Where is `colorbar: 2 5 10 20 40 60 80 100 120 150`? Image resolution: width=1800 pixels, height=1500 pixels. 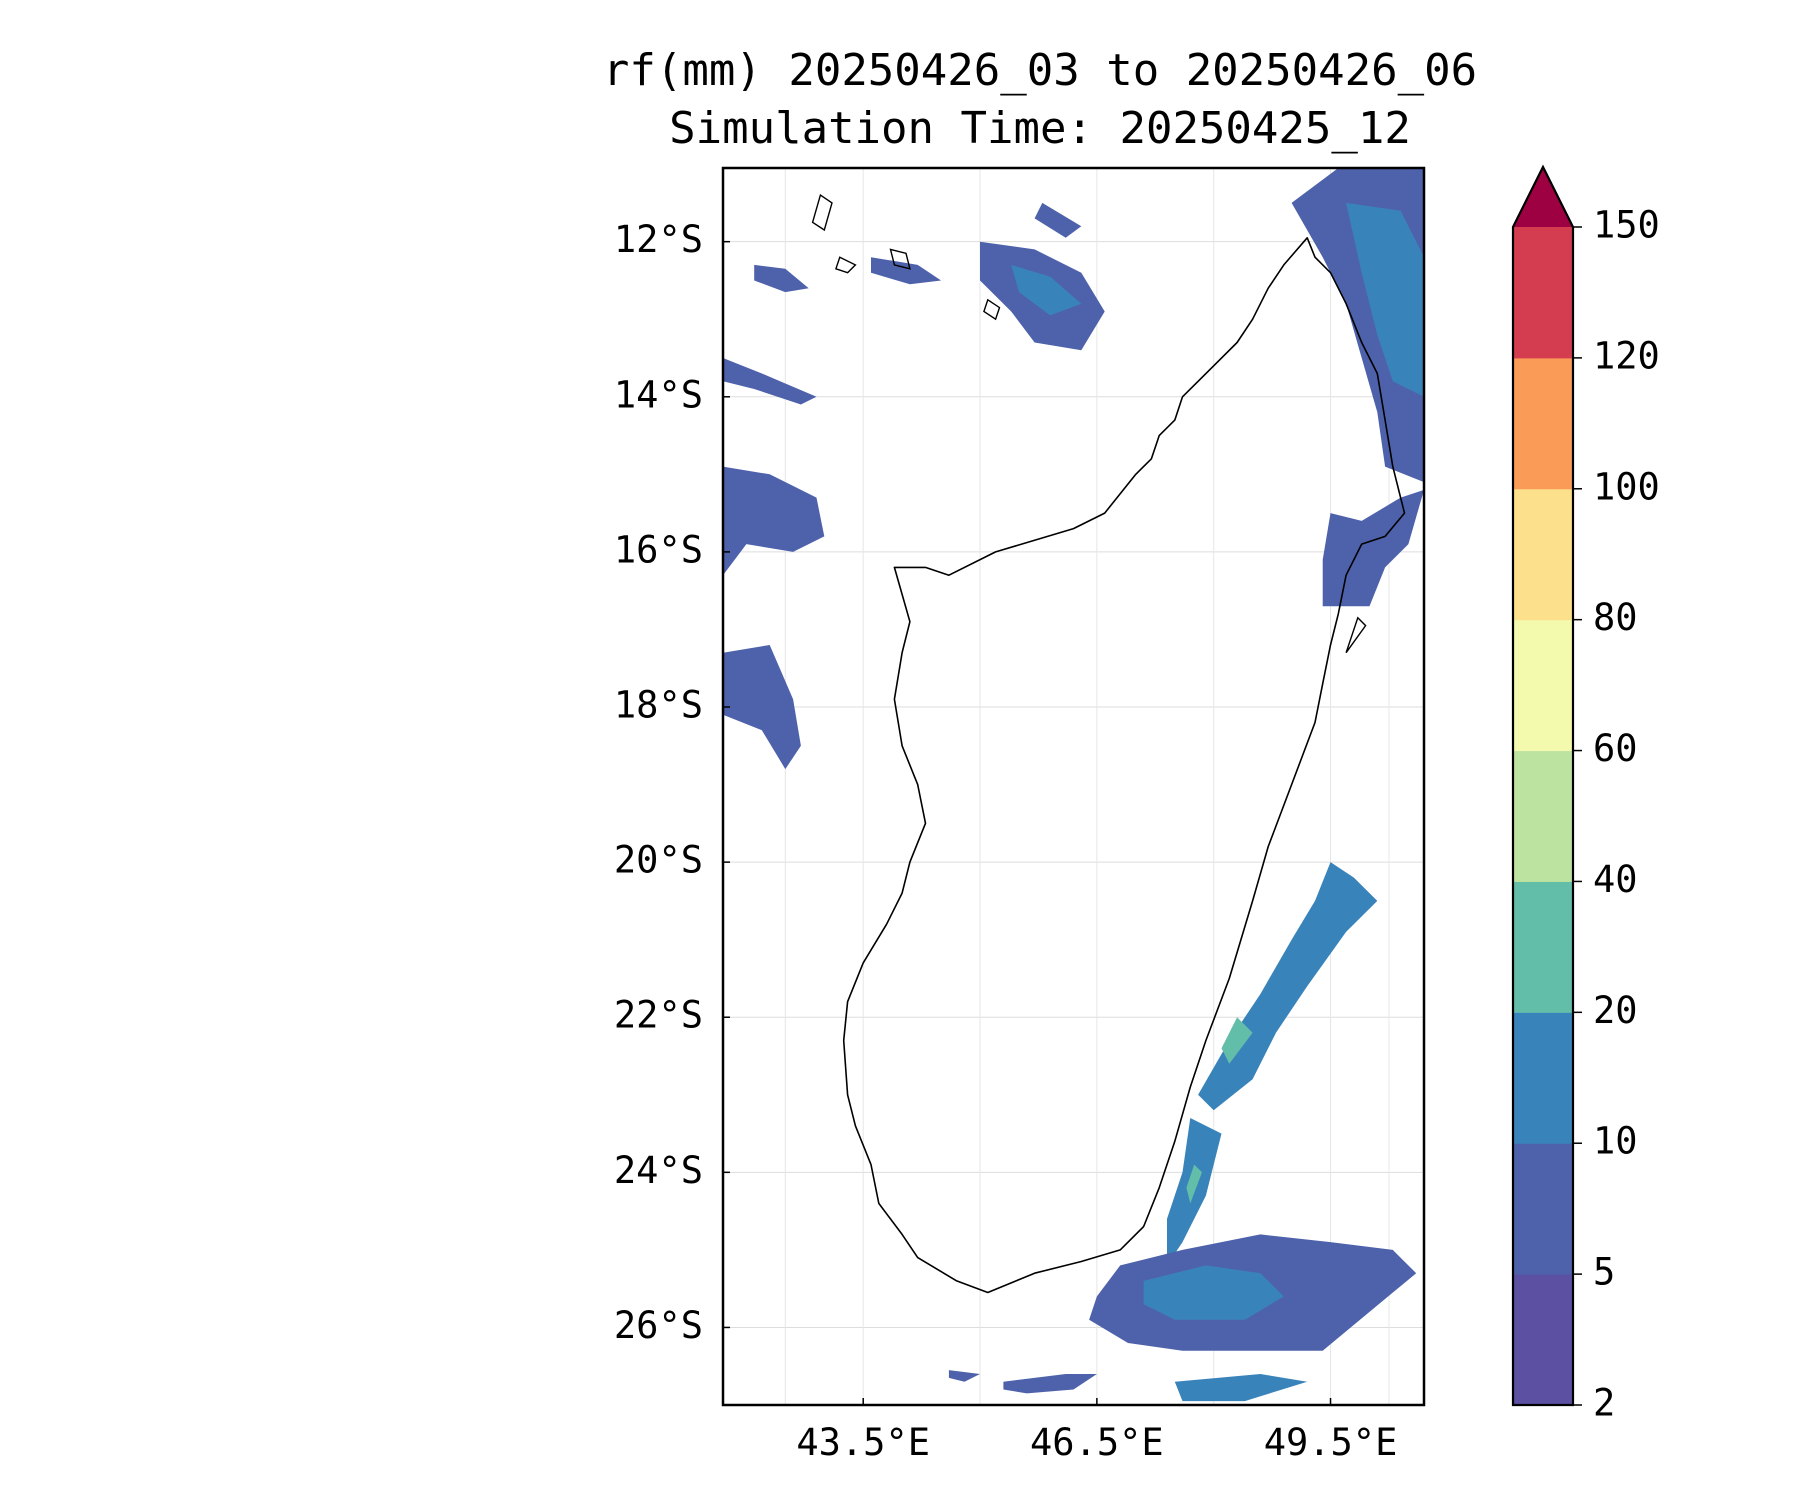 colorbar: 2 5 10 20 40 60 80 100 120 150 is located at coordinates (1585, 794).